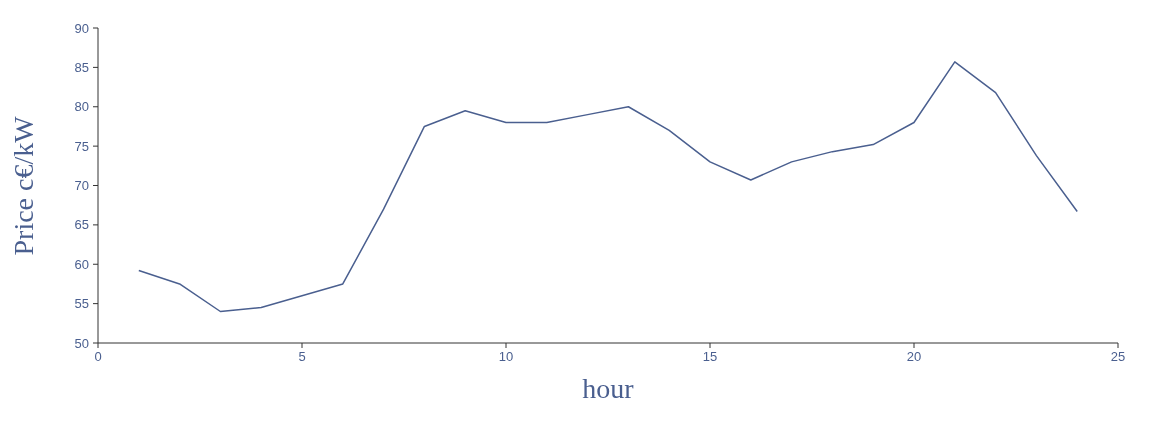 Image resolution: width=1157 pixels, height=439 pixels. What do you see at coordinates (506, 357) in the screenshot?
I see `x-tick-label: 10` at bounding box center [506, 357].